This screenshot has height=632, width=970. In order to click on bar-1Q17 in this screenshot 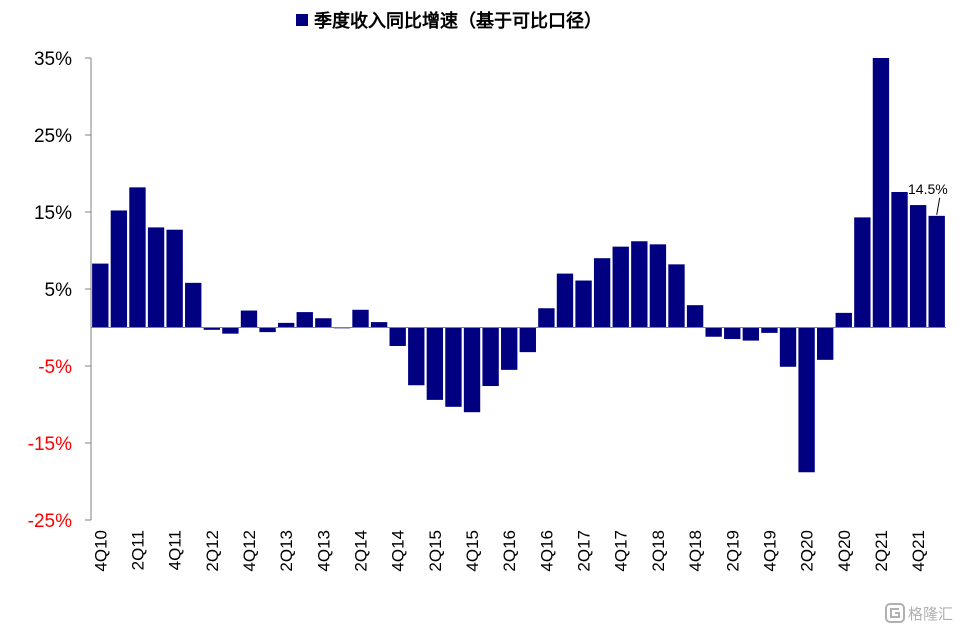, I will do `click(565, 300)`.